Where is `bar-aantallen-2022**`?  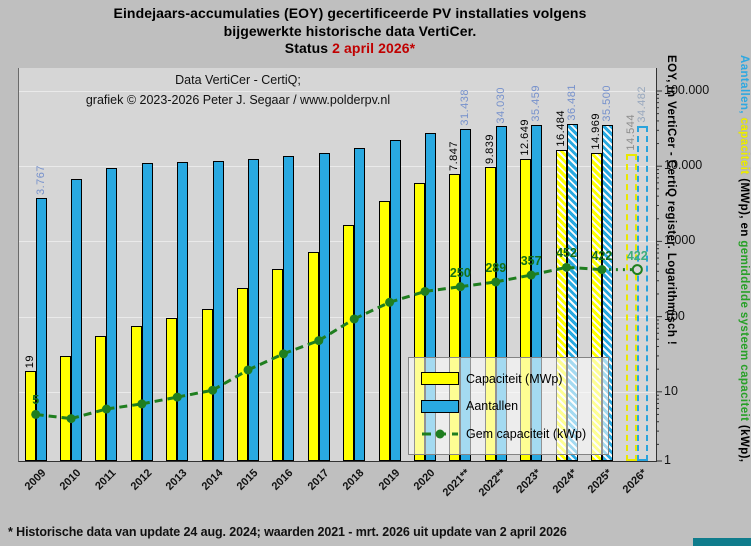 bar-aantallen-2022** is located at coordinates (501, 293).